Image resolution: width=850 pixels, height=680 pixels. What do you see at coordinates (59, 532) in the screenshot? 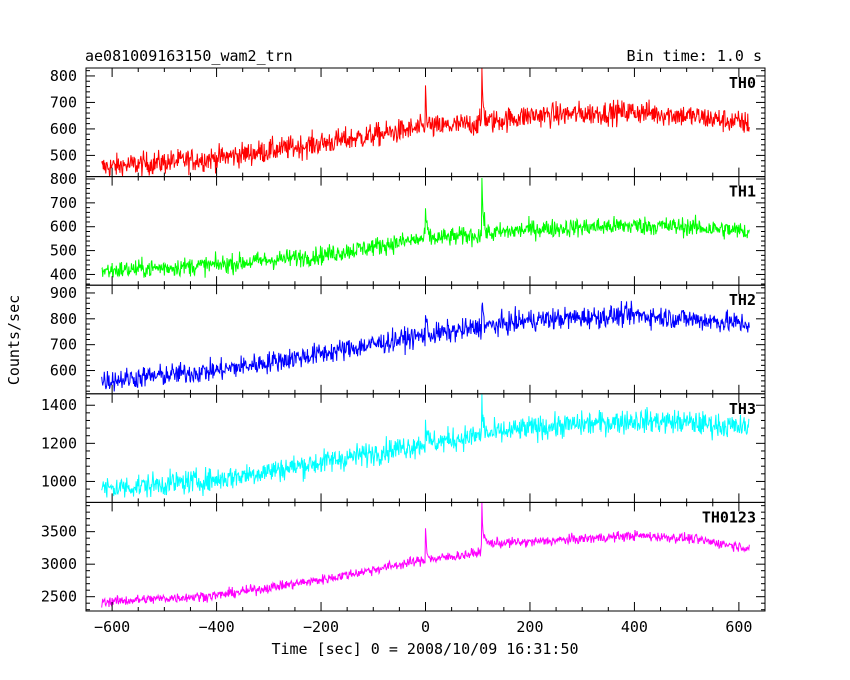
I see `y-tick-label: 3500` at bounding box center [59, 532].